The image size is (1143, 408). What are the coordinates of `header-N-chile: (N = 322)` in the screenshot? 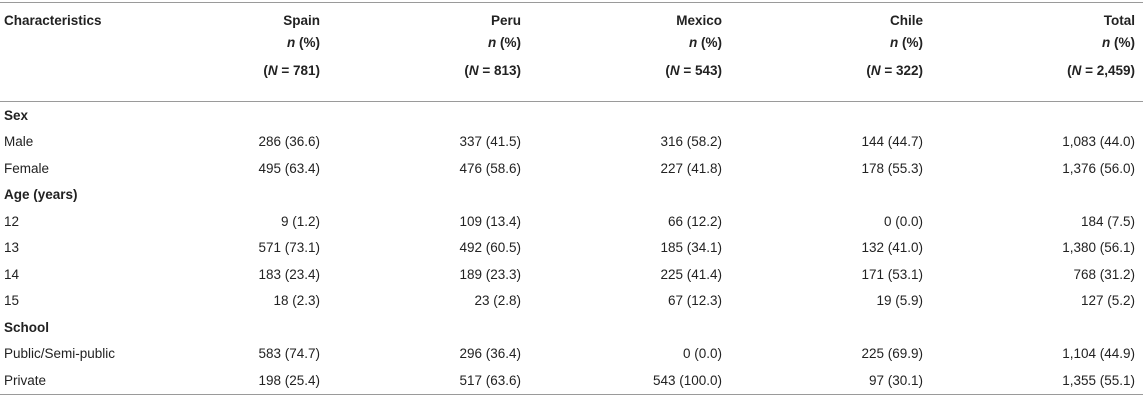 It's located at (830, 79).